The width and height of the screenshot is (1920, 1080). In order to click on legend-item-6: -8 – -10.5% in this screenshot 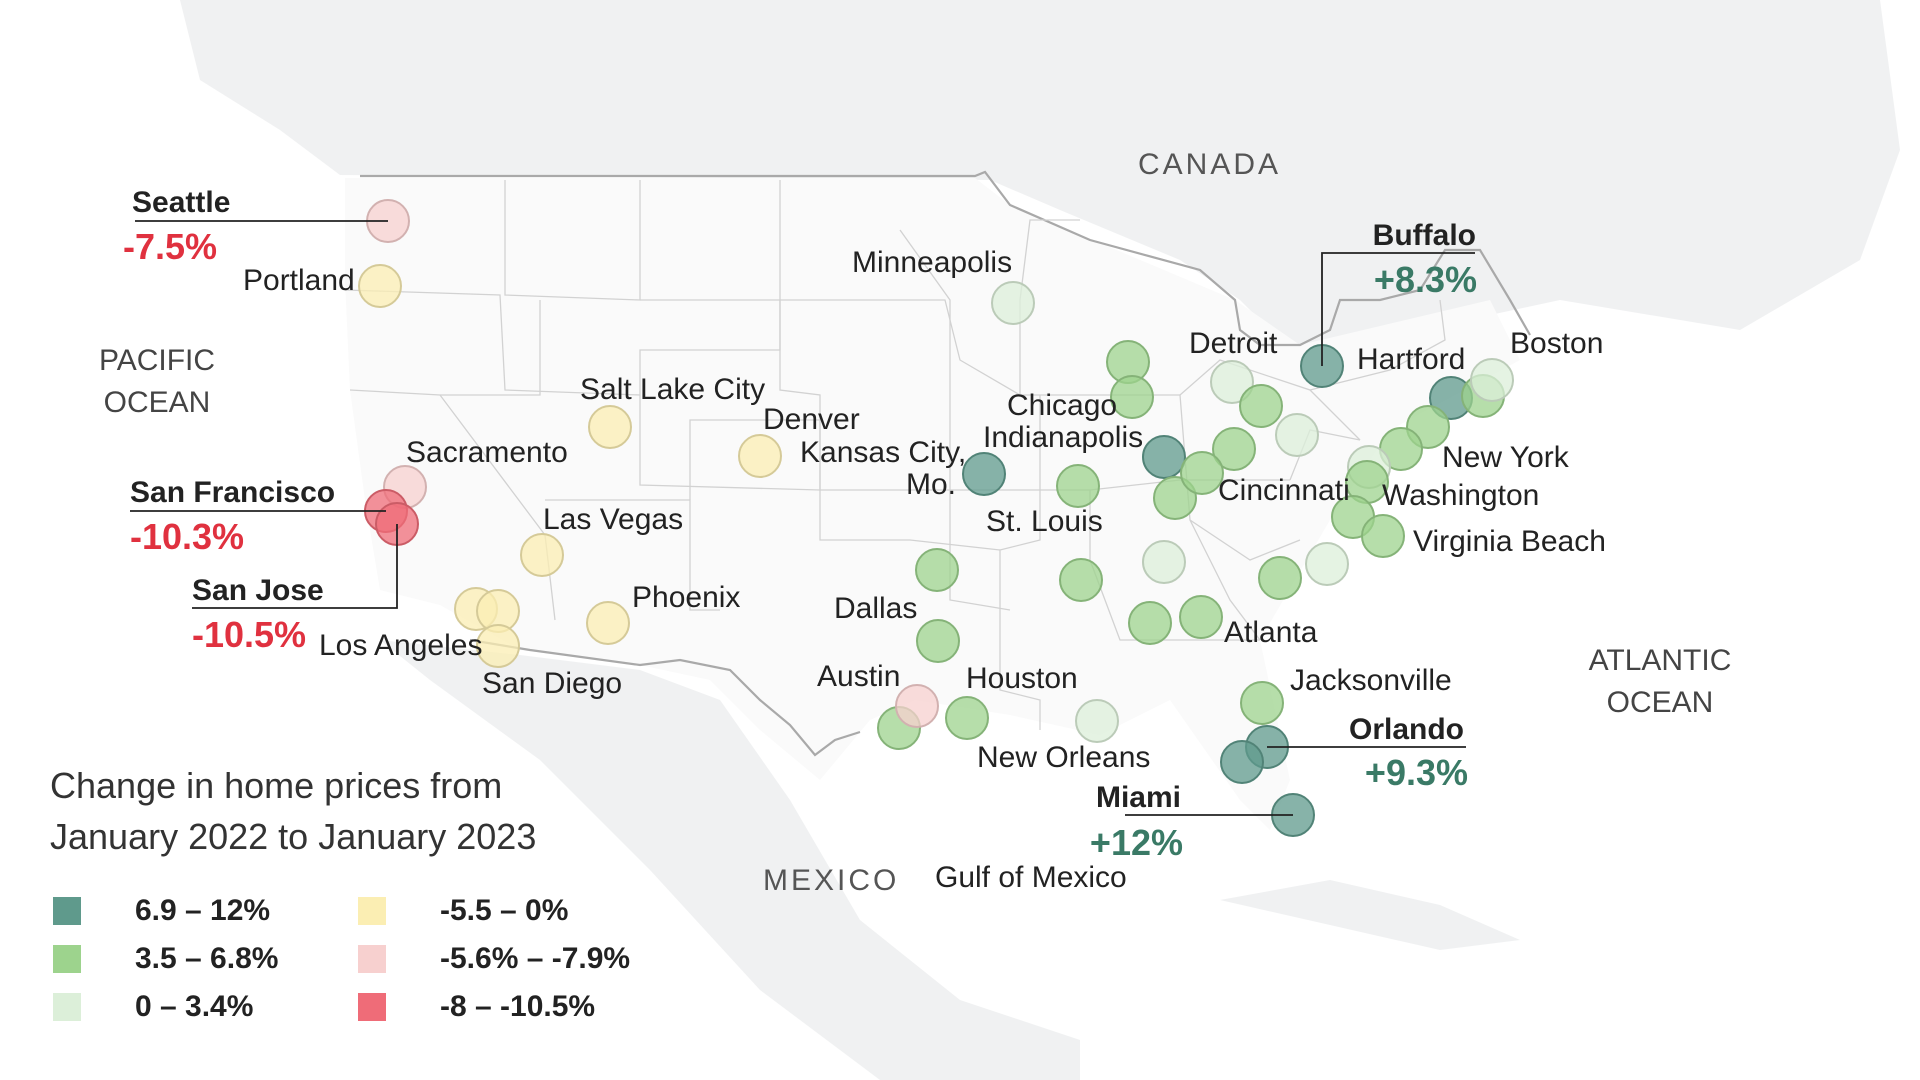, I will do `click(507, 1007)`.